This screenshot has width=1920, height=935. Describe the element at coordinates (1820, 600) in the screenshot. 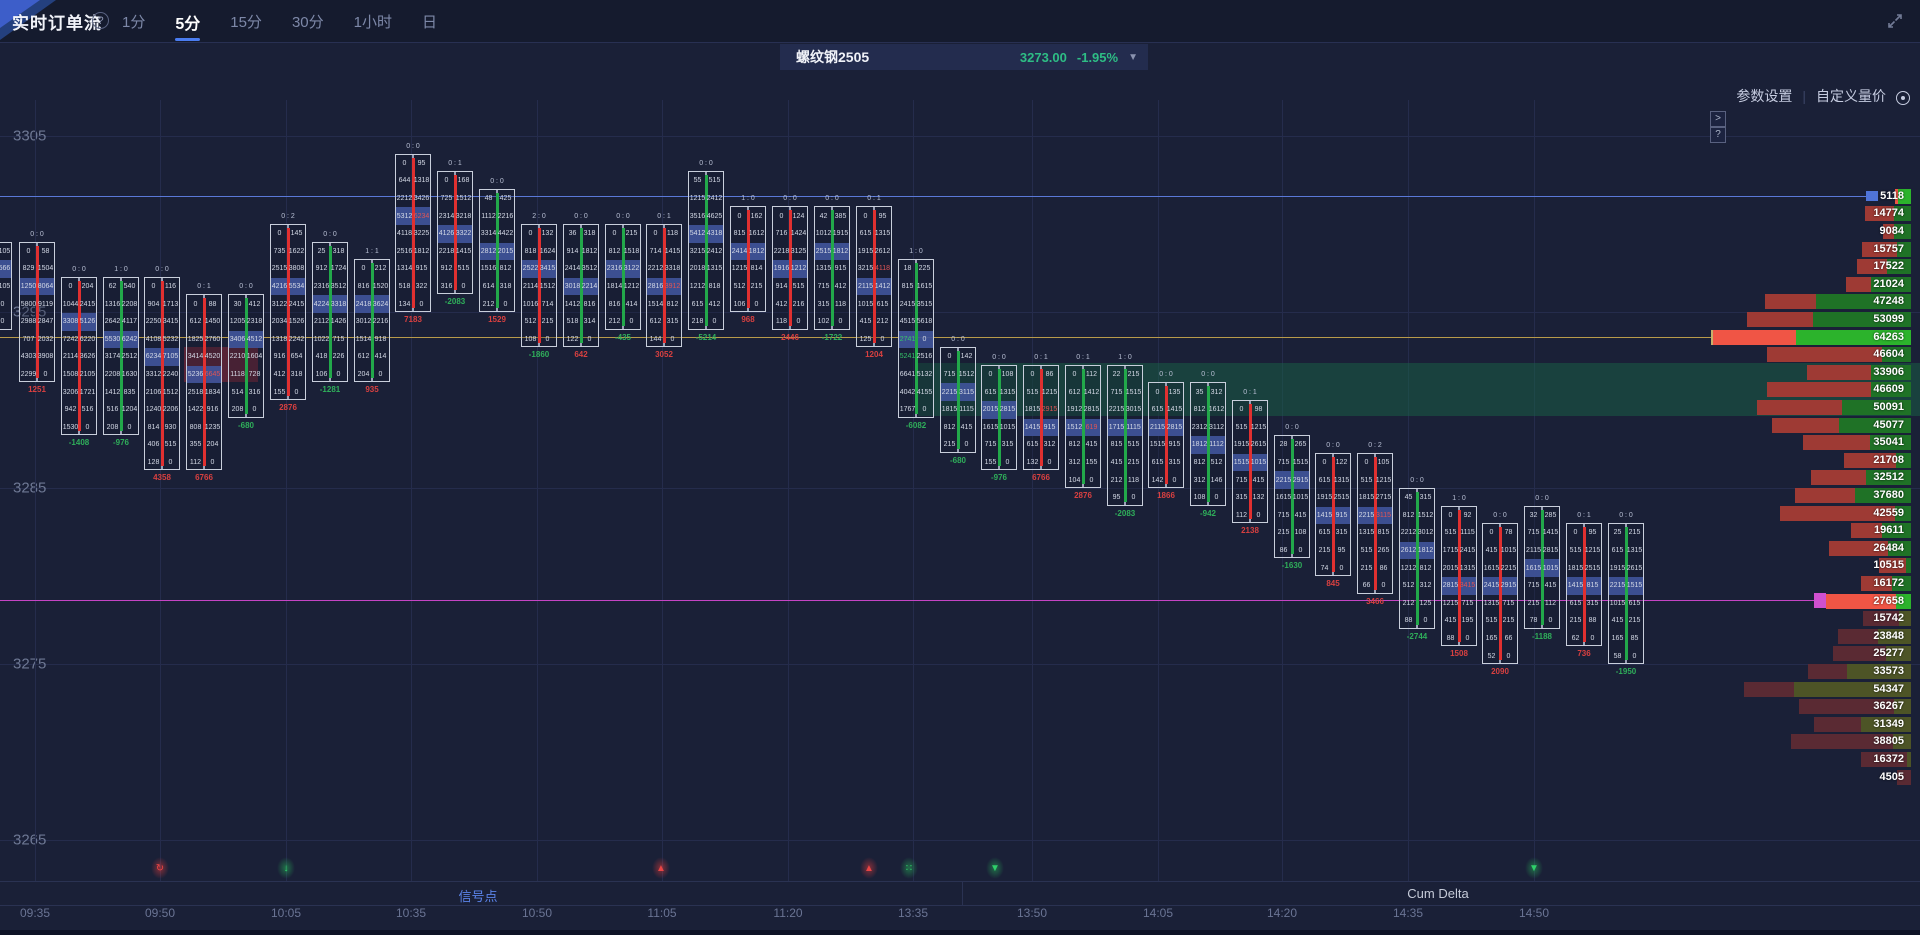

I see `magenta-line-marker` at that location.